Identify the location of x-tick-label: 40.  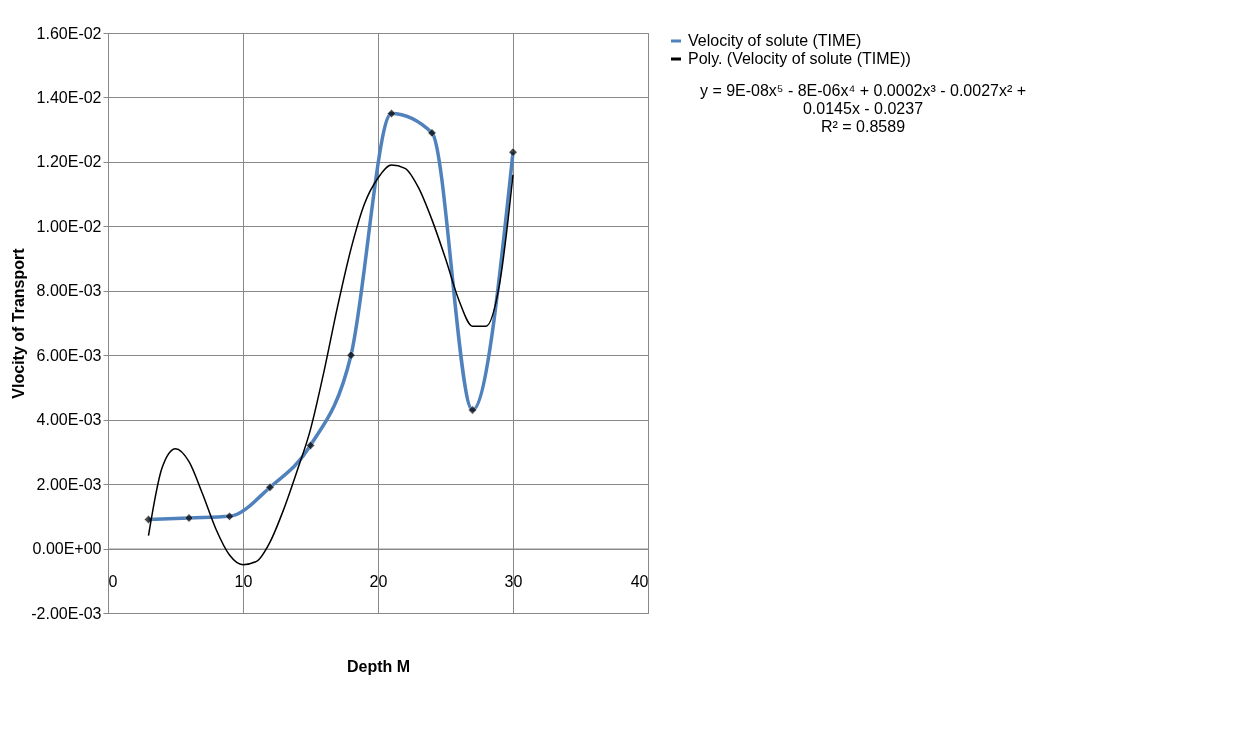
(639, 582).